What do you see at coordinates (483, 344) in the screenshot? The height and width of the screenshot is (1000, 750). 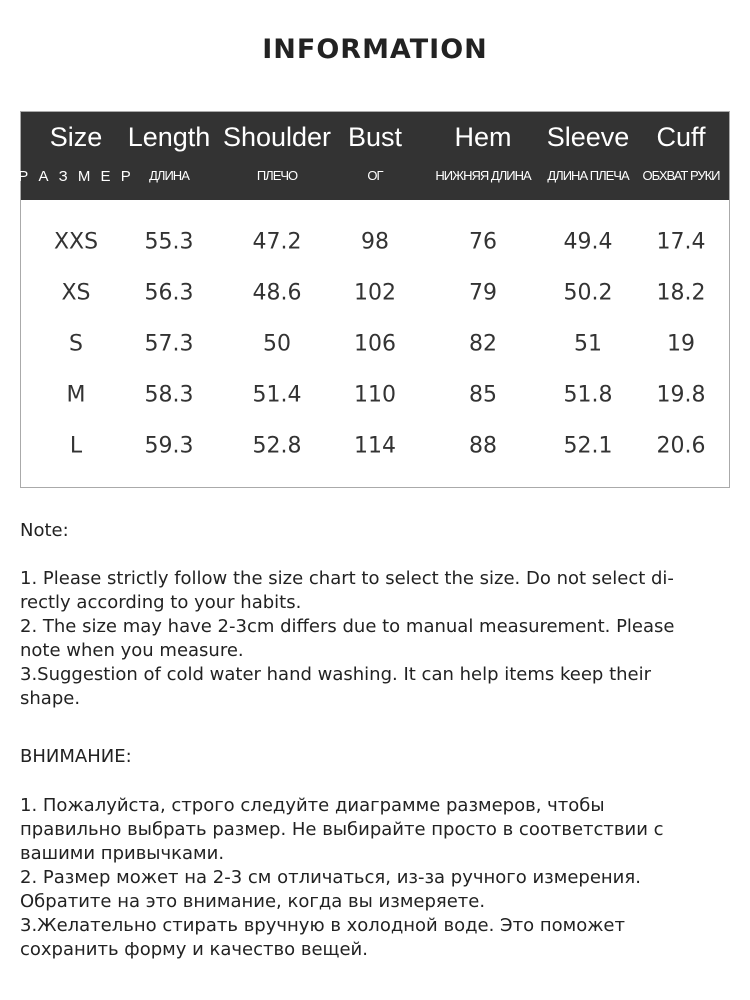 I see `table-cell: 82` at bounding box center [483, 344].